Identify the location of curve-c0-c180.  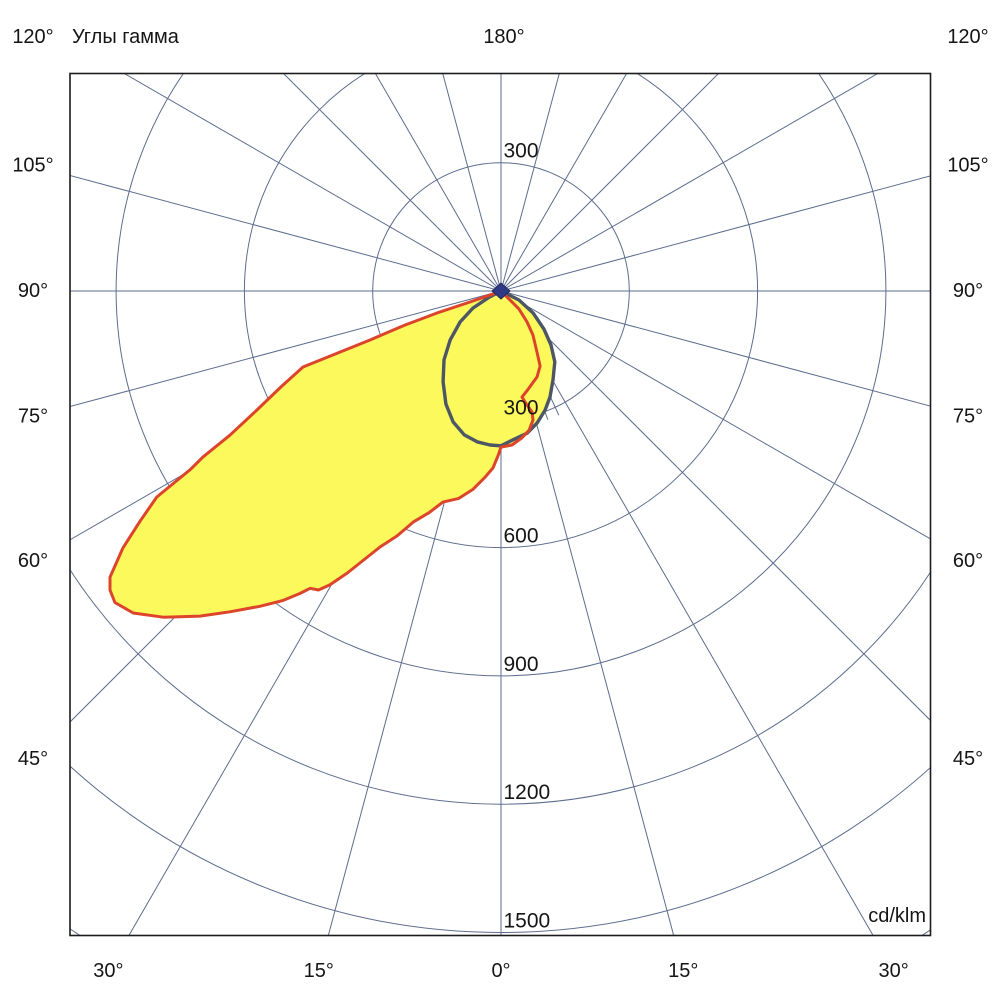
(325, 454).